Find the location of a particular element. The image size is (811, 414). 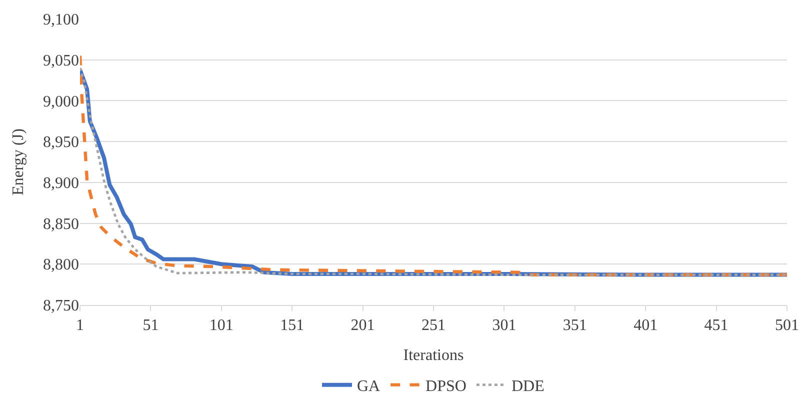

x-tick-label: 301 is located at coordinates (504, 325).